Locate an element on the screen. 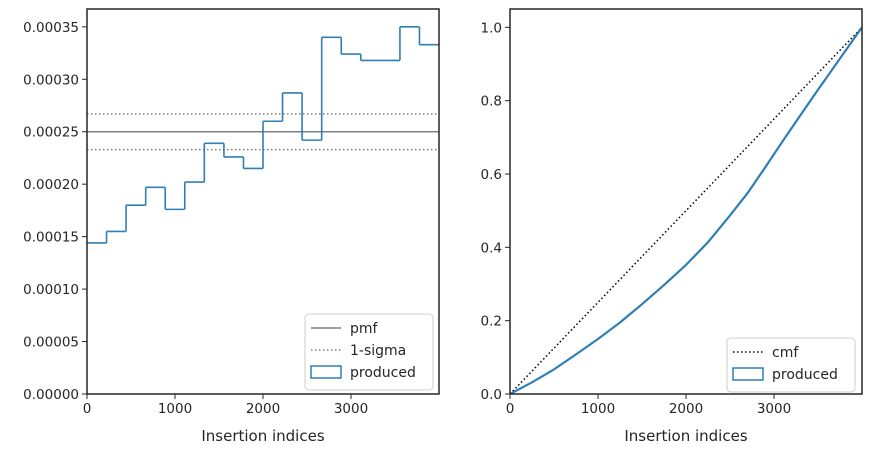 This screenshot has width=871, height=453. legend-label: 1-sigma is located at coordinates (378, 351).